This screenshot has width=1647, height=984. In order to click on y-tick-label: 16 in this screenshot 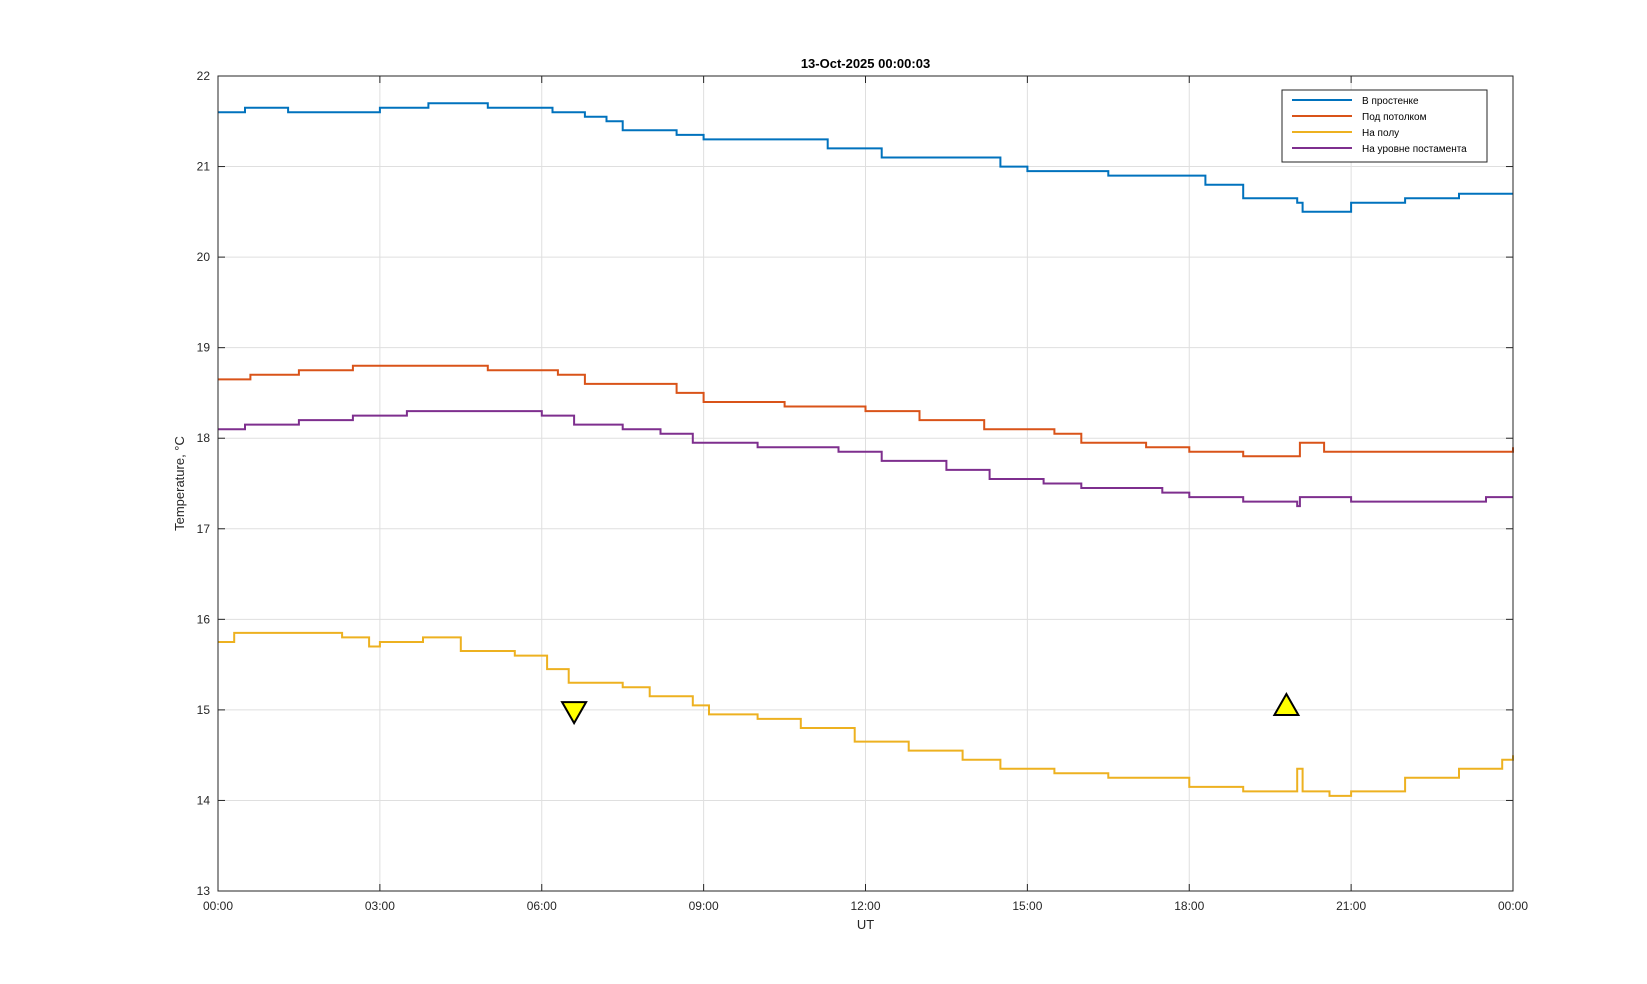, I will do `click(204, 619)`.